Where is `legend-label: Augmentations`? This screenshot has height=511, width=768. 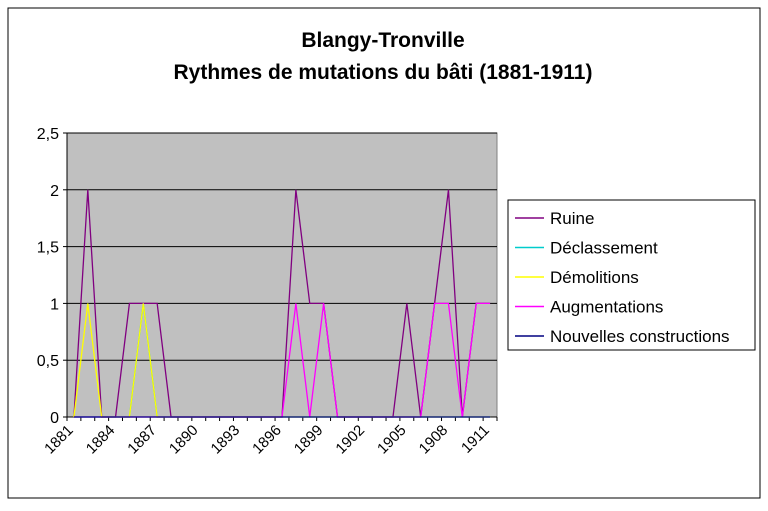
legend-label: Augmentations is located at coordinates (606, 307).